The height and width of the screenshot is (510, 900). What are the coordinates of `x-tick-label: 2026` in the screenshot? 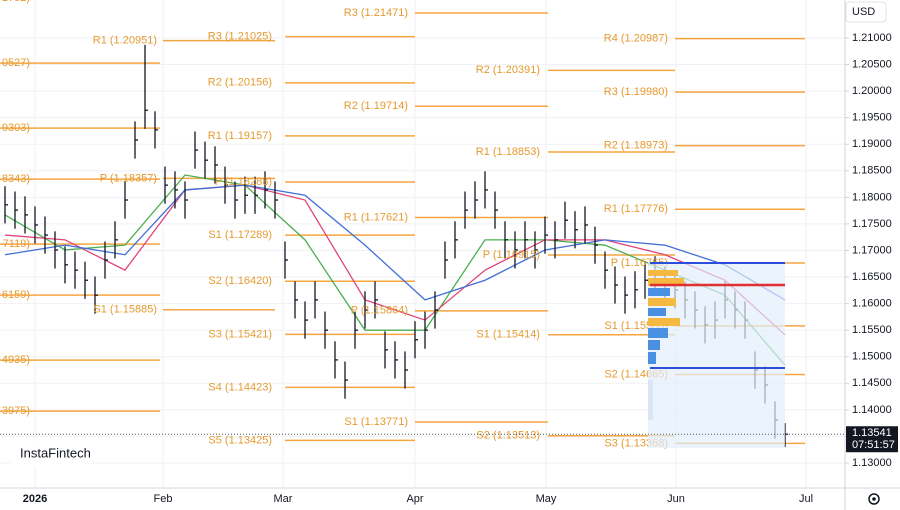 It's located at (35, 499).